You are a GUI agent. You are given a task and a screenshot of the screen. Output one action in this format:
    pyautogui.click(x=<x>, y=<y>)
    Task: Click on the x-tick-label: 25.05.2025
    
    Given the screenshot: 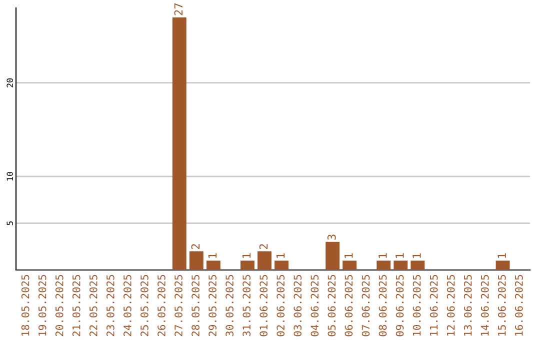 What is the action you would take?
    pyautogui.click(x=144, y=305)
    